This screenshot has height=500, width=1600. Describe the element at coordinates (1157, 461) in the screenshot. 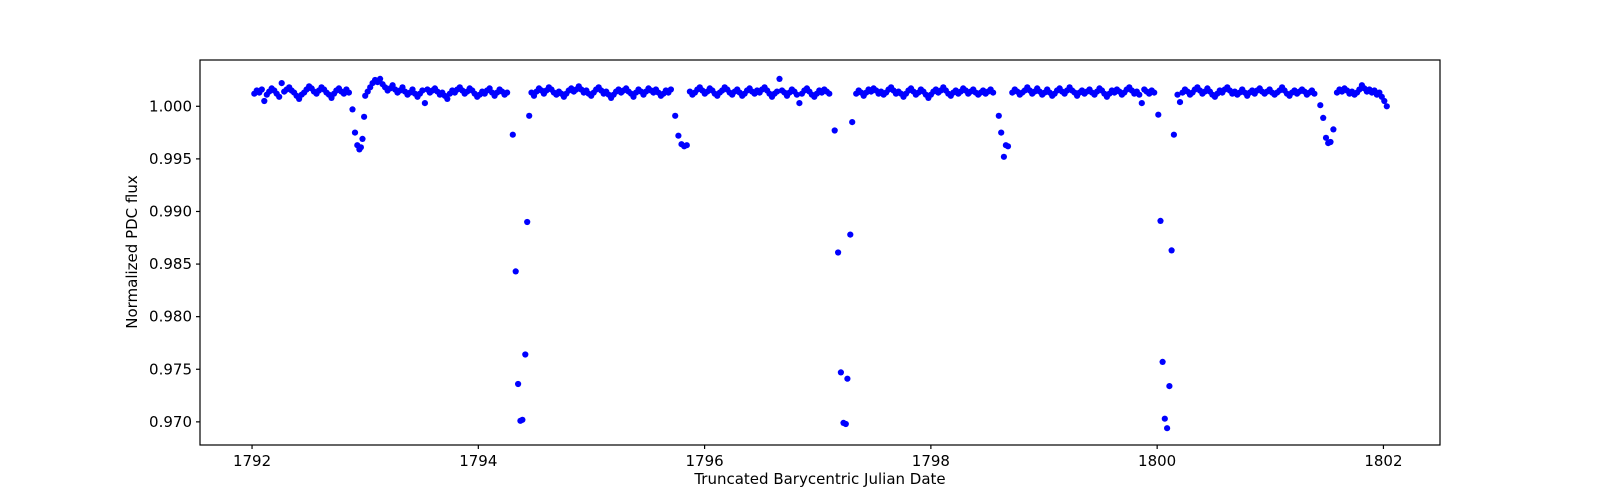

I see `x-tick-label: 1800` at that location.